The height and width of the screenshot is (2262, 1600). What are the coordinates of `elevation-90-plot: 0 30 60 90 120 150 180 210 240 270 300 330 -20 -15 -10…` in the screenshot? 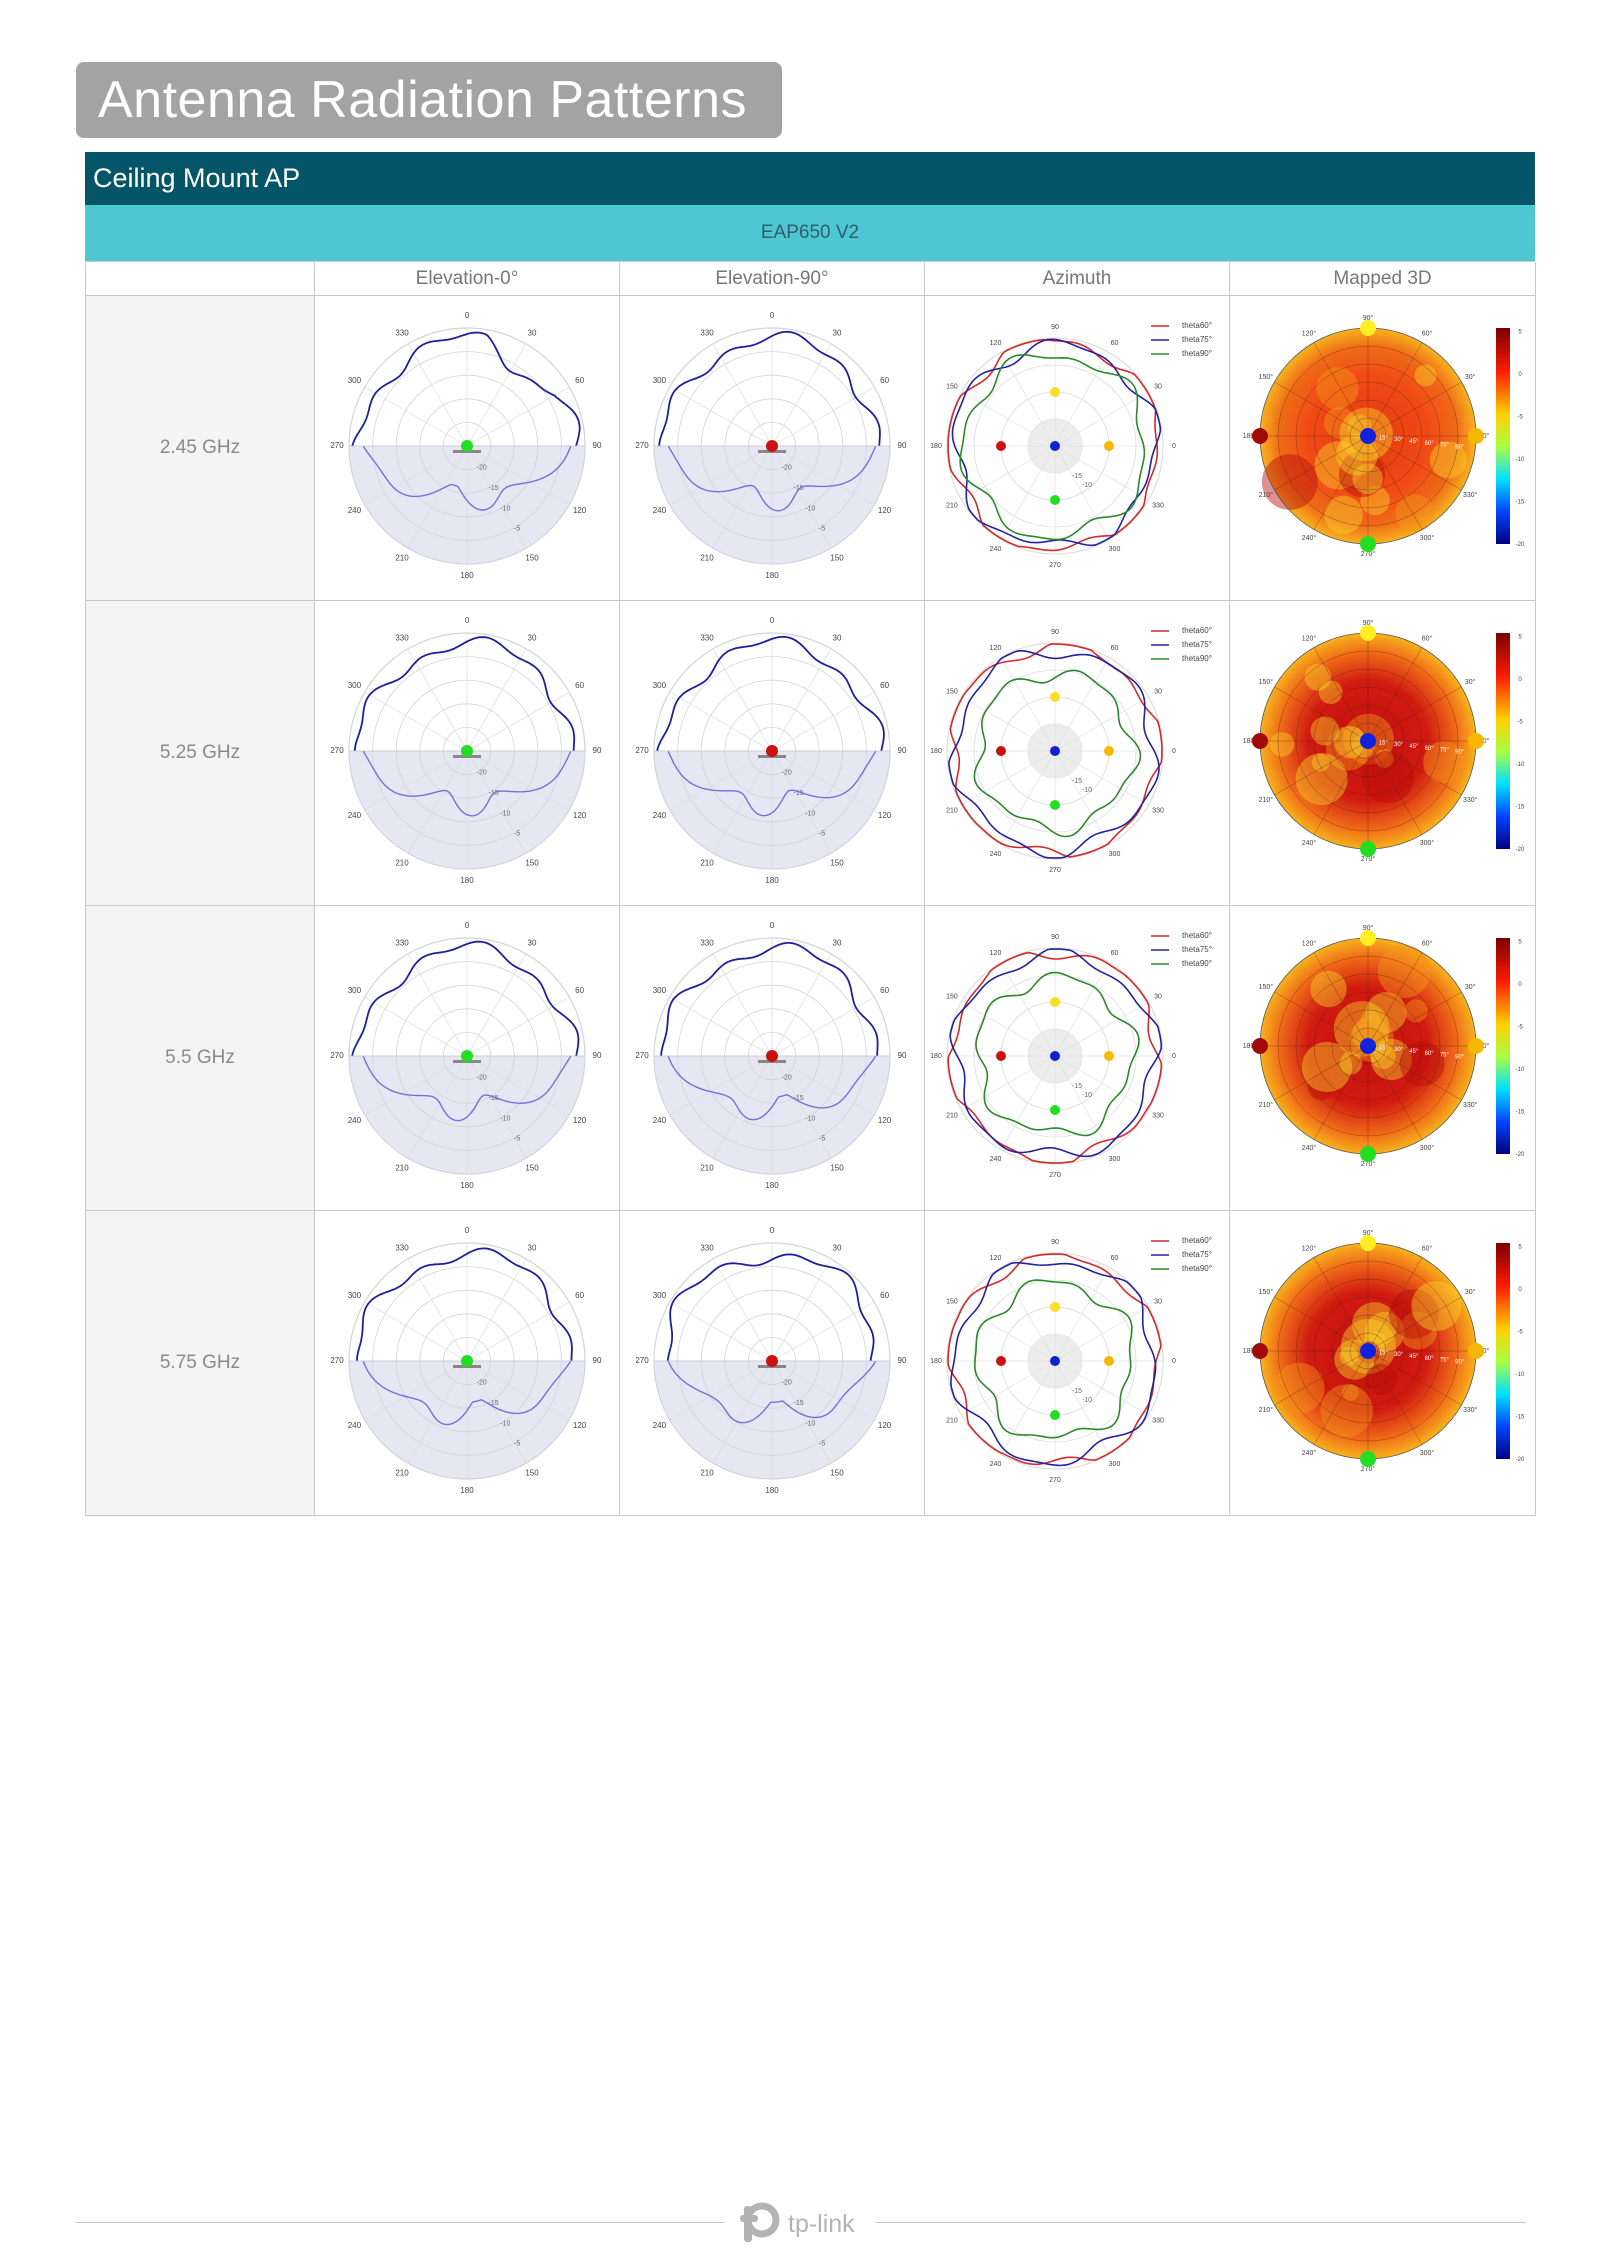 It's located at (772, 1058).